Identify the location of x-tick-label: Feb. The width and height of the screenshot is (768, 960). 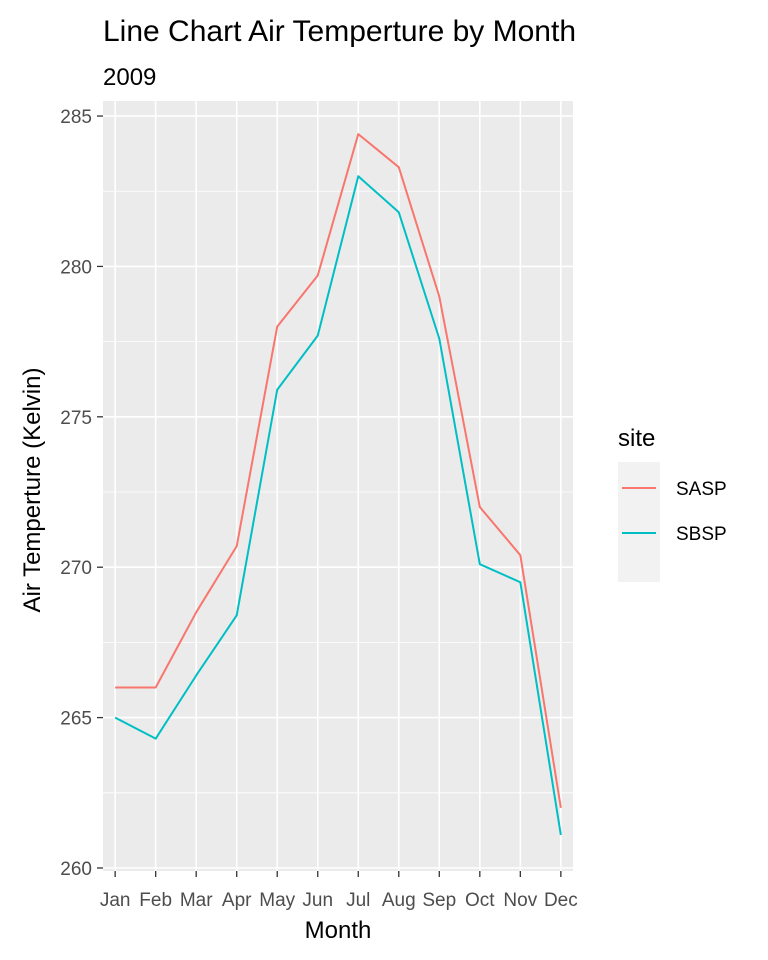
(155, 900).